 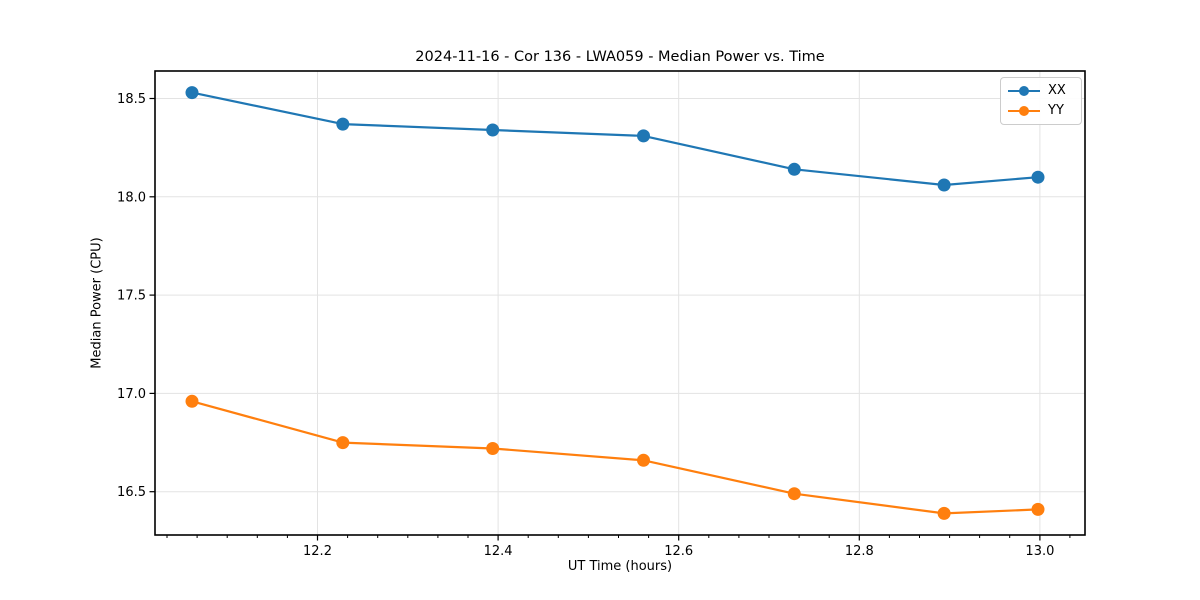 I want to click on y-axis-ticks: 16.5 17.0 17.5 18.0 18.5, so click(x=136, y=296).